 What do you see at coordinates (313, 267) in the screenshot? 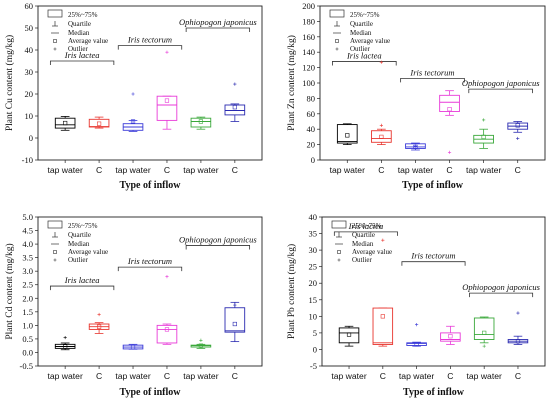
I see `y-tick-label: 25` at bounding box center [313, 267].